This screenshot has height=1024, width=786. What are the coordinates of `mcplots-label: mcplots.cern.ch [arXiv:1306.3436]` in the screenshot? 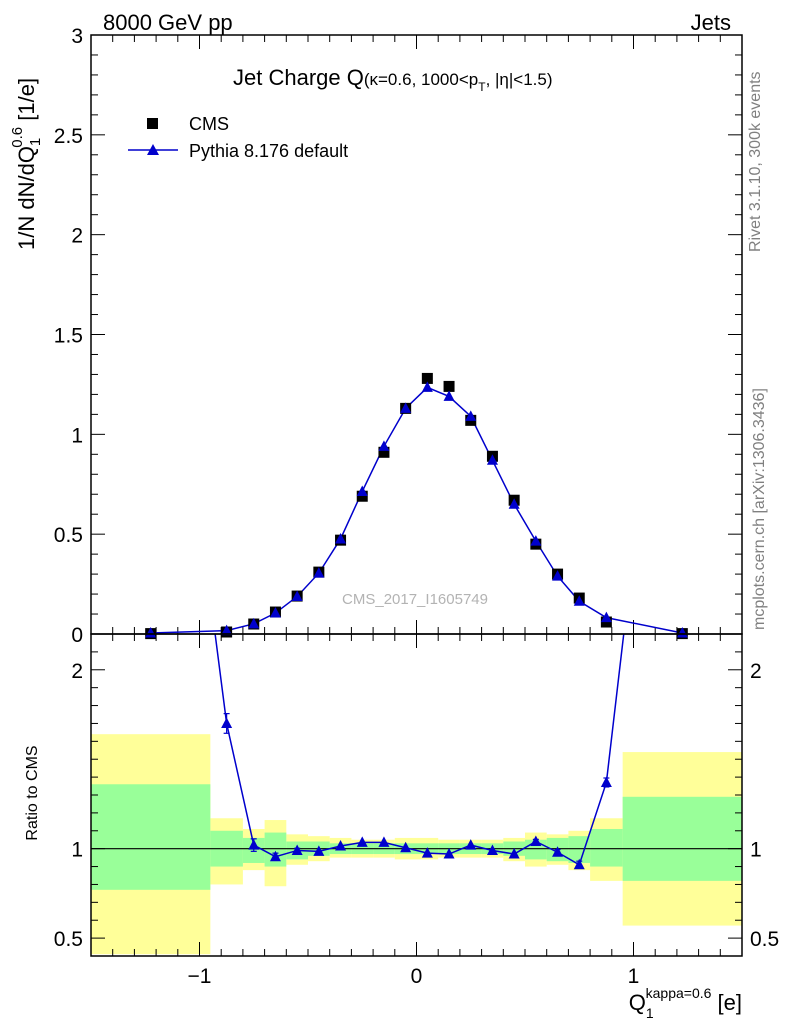 It's located at (759, 509).